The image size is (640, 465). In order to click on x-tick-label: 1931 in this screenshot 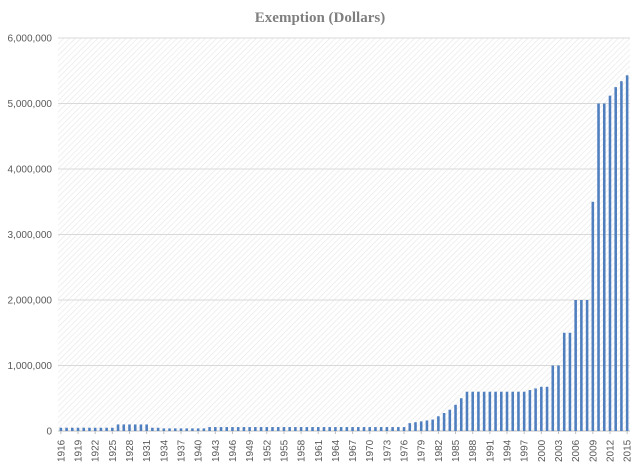, I will do `click(147, 450)`.